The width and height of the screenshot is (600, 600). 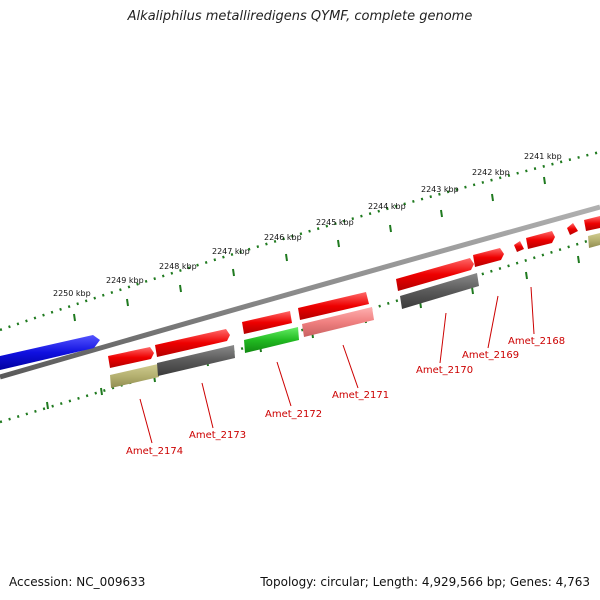 I want to click on gene-label-amet-2172: Amet_2172, so click(x=293, y=414).